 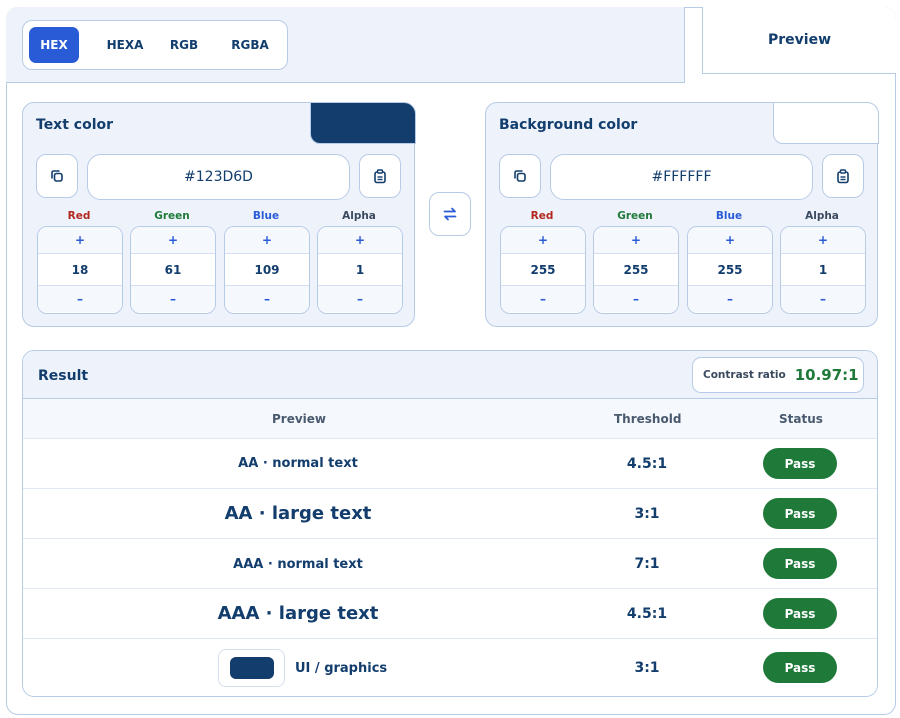 I want to click on swap-colors-button, so click(x=450, y=214).